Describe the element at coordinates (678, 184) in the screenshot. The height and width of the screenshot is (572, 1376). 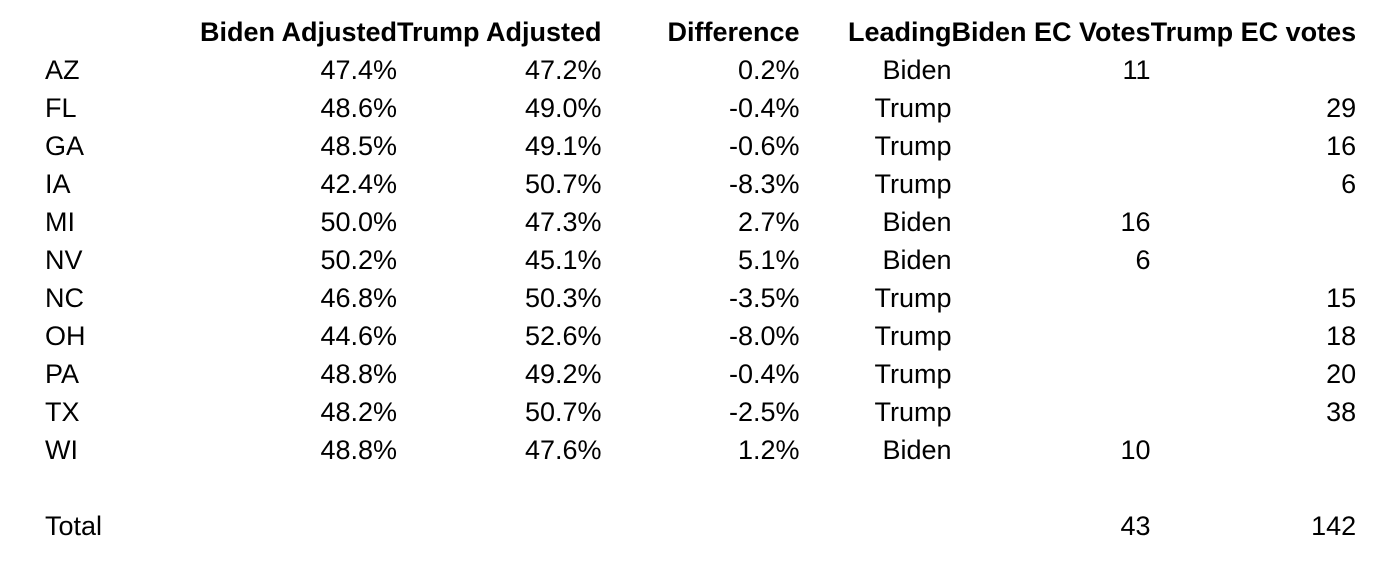
I see `table-row-ia: IA 42.4% 50.7% -8.3% Trump 6` at that location.